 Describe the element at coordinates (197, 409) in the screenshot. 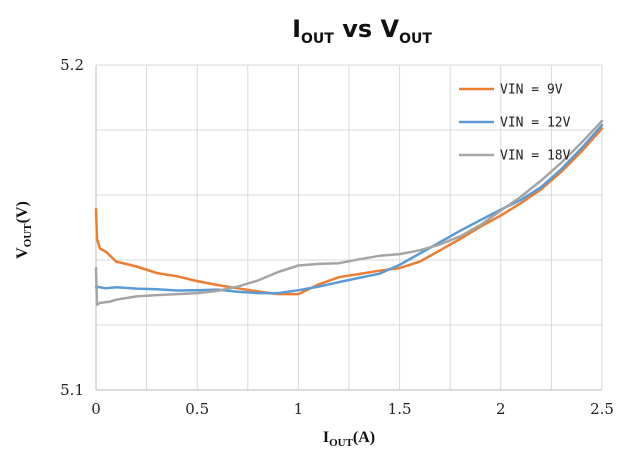

I see `x-tick-label: 0.5` at that location.